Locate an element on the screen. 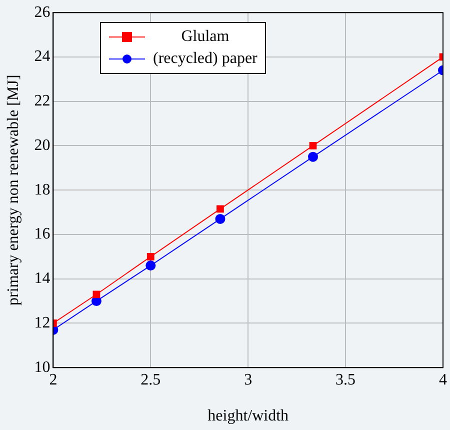  x-axis-title: height/width is located at coordinates (248, 416).